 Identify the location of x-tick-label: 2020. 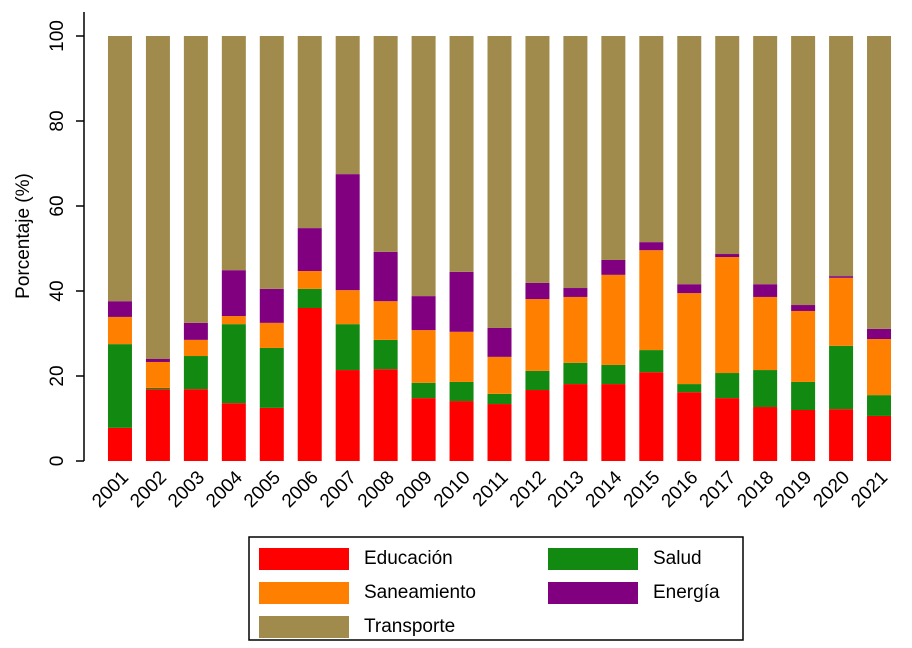
(831, 489).